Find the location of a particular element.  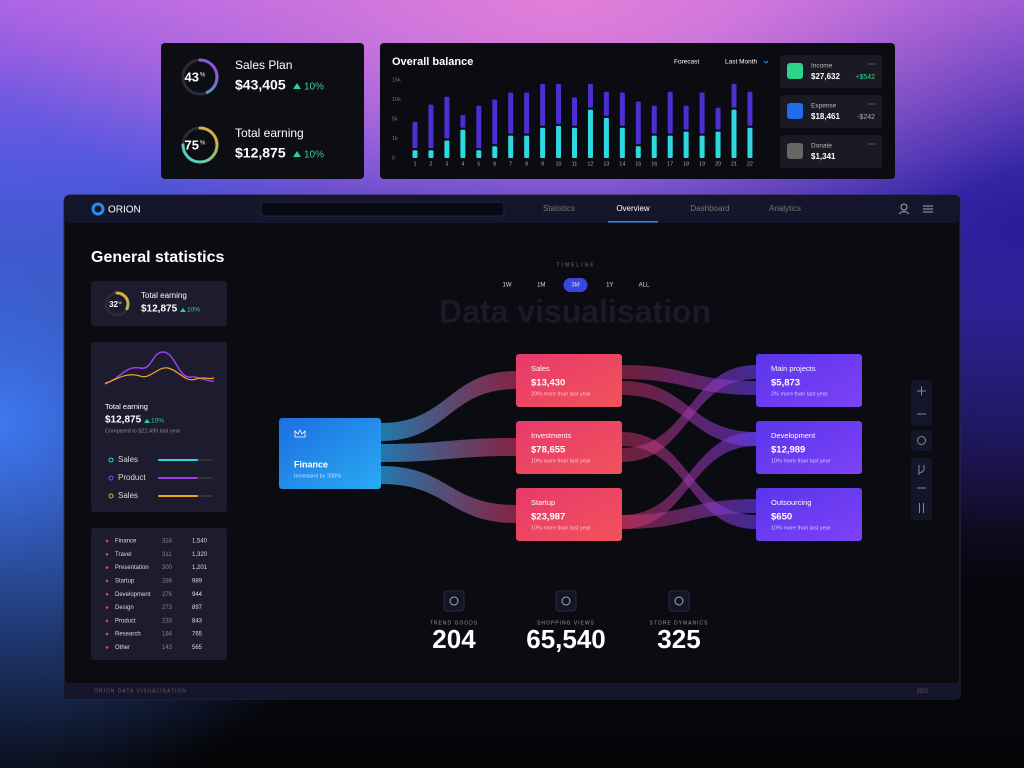

y-tick-label: 15k is located at coordinates (396, 80).